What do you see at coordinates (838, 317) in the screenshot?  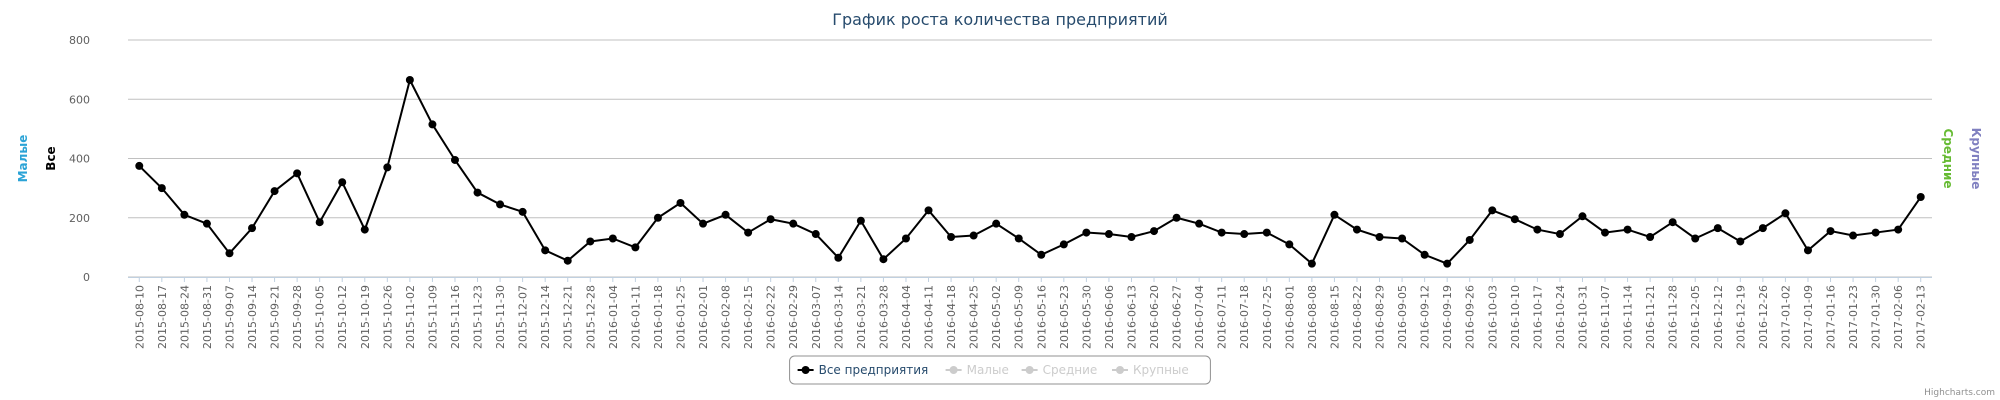 I see `x-tick-label: 2016-03-14` at bounding box center [838, 317].